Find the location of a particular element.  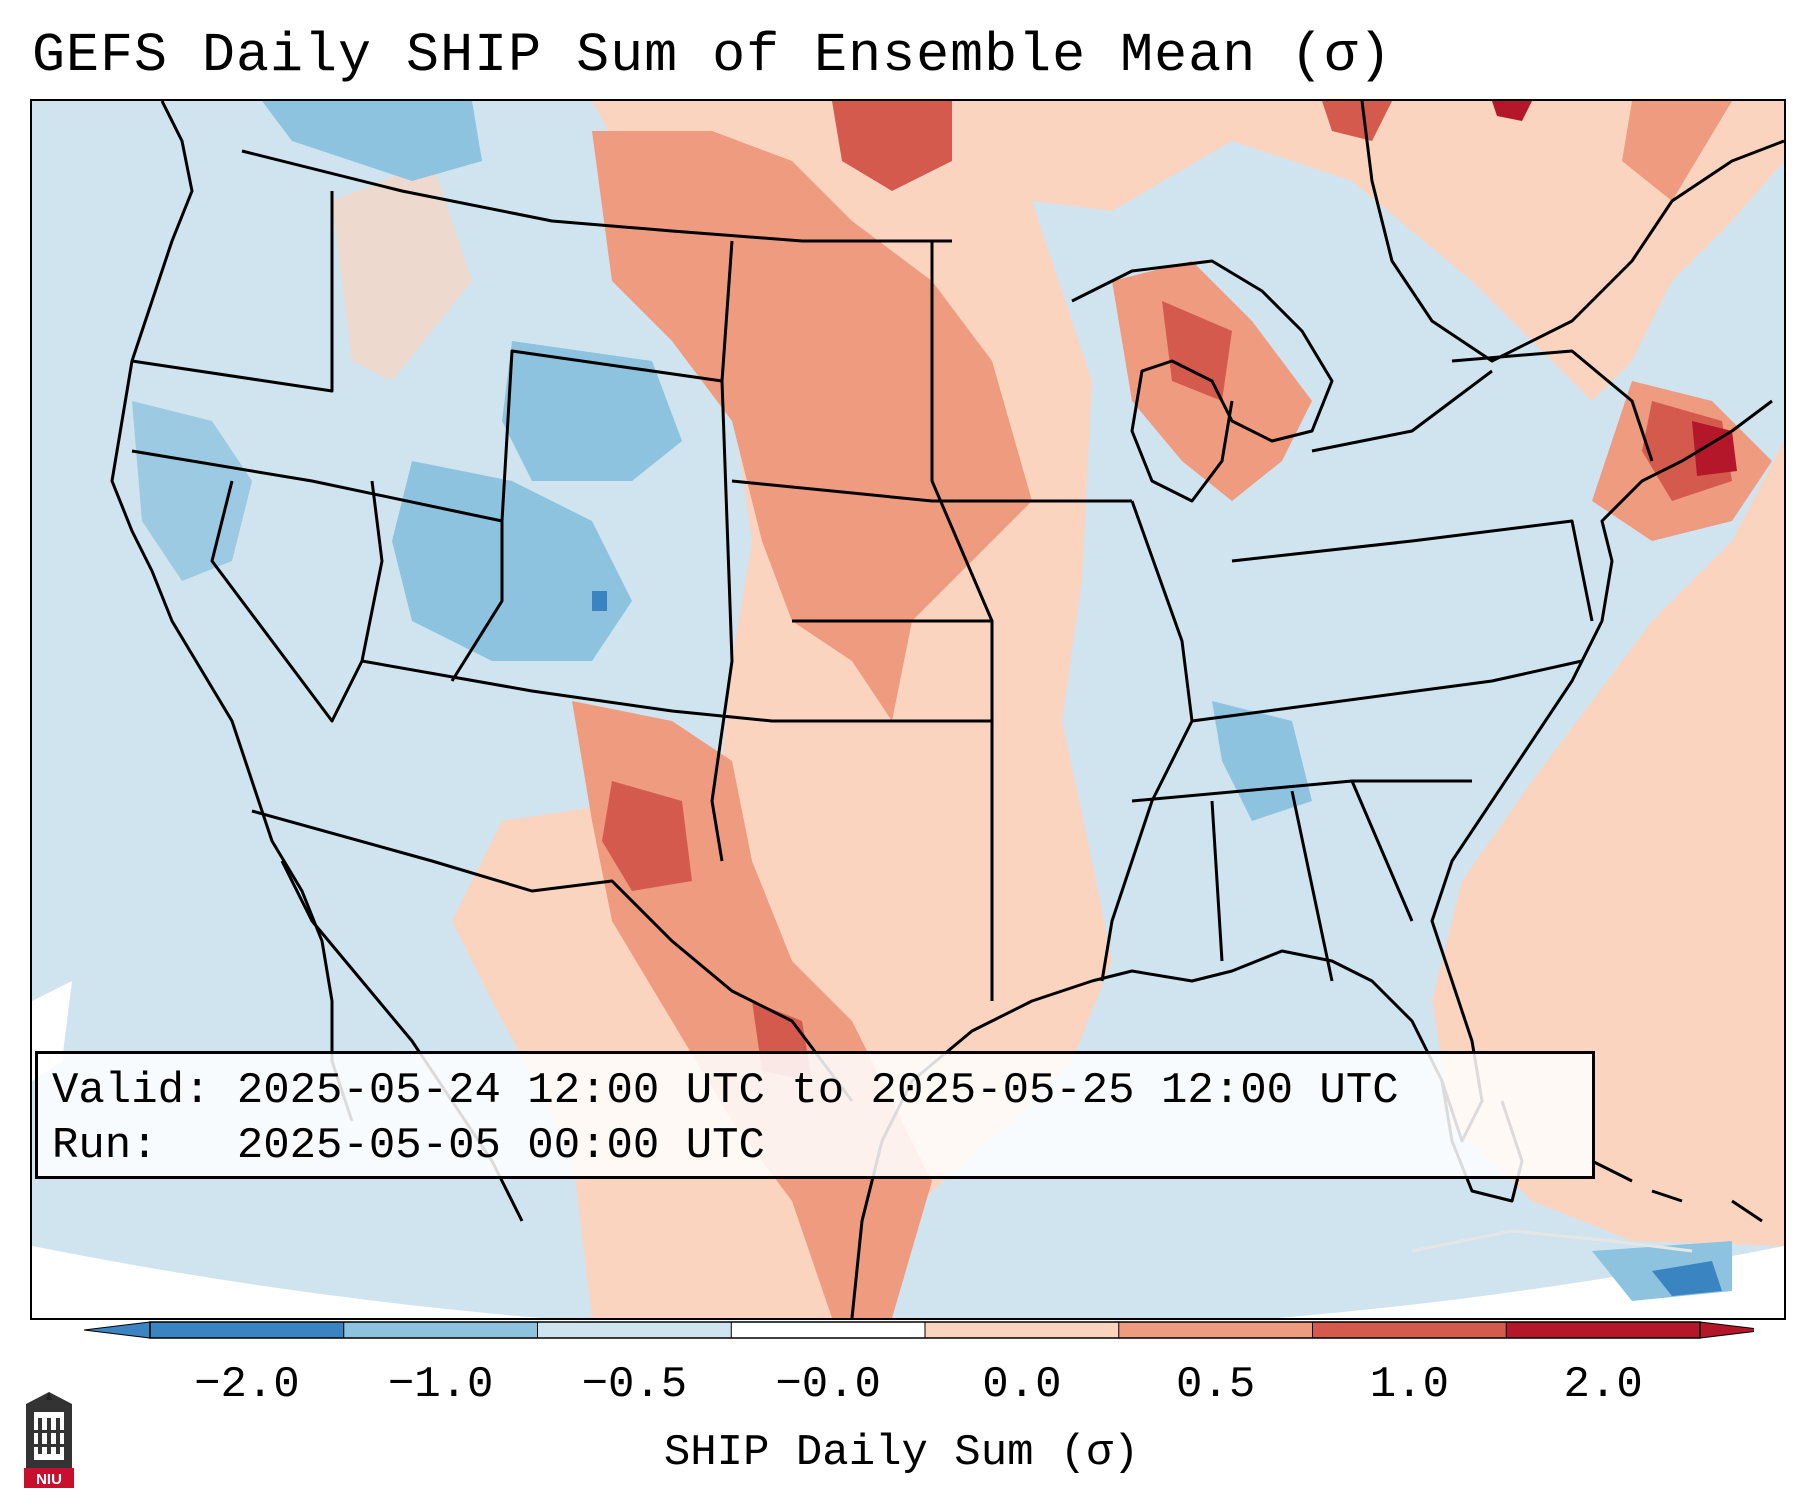

state-line-ny is located at coordinates (1552, 405).